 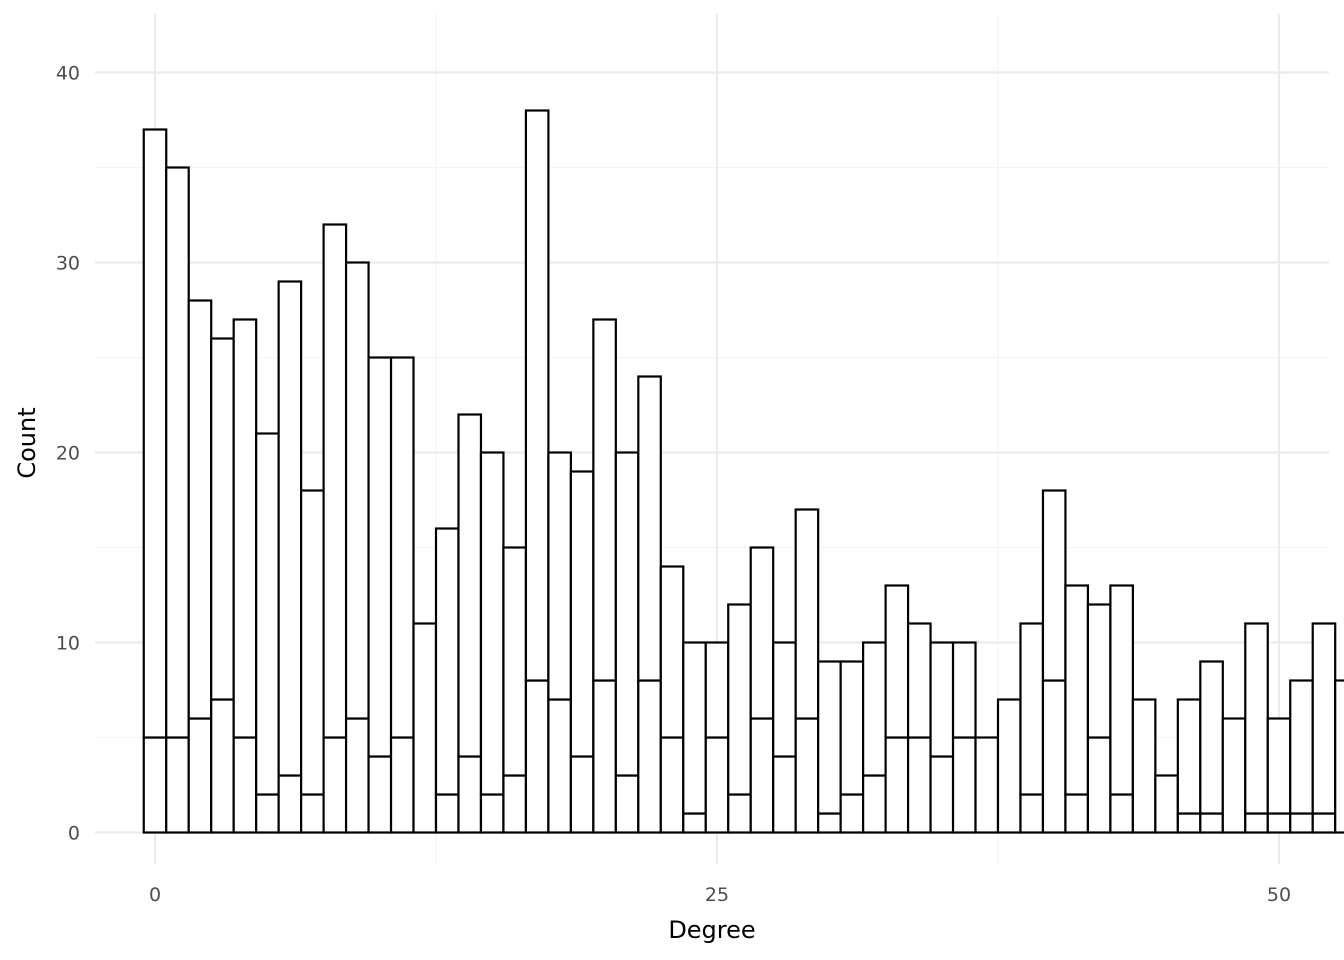 I want to click on y-axis-tick-labels: 0 10 20 30 40, so click(x=68, y=454).